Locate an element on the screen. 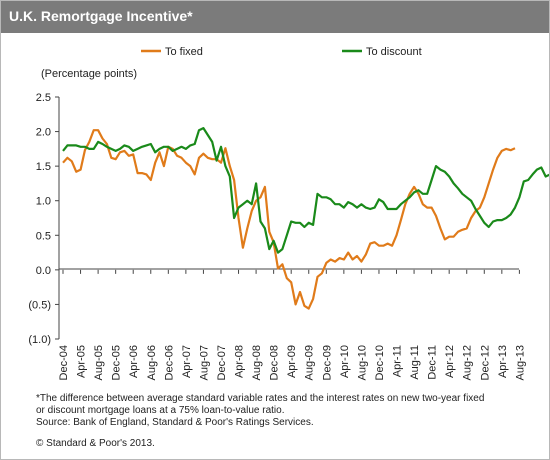 The image size is (550, 460). y-tick-label: (1.0) is located at coordinates (39, 340).